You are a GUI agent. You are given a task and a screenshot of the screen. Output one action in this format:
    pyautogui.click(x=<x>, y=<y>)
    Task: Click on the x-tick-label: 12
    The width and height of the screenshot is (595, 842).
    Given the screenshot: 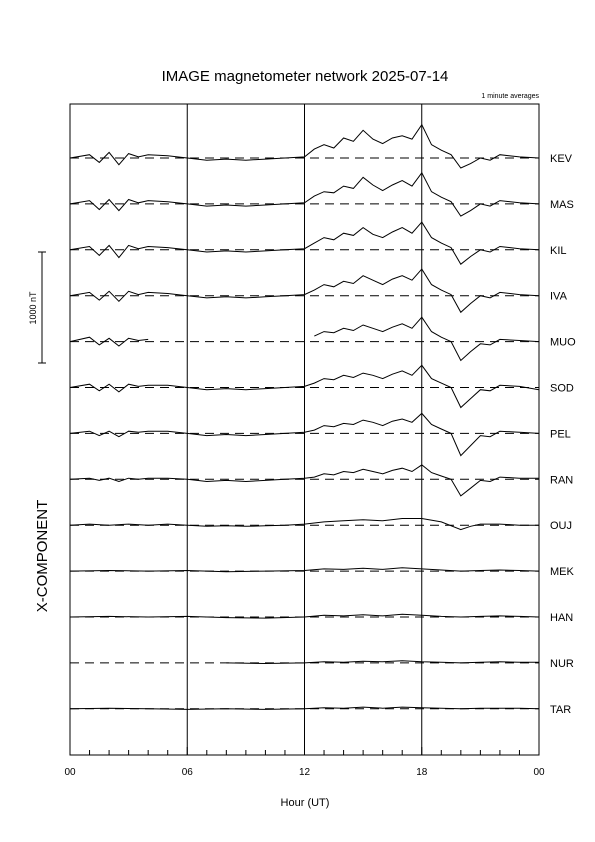 What is the action you would take?
    pyautogui.click(x=305, y=772)
    